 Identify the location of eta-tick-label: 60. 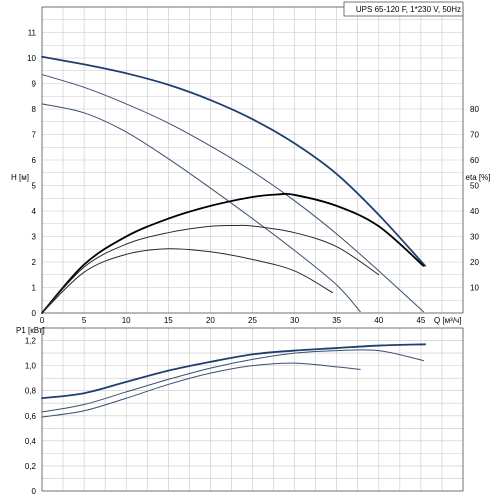
(474, 160).